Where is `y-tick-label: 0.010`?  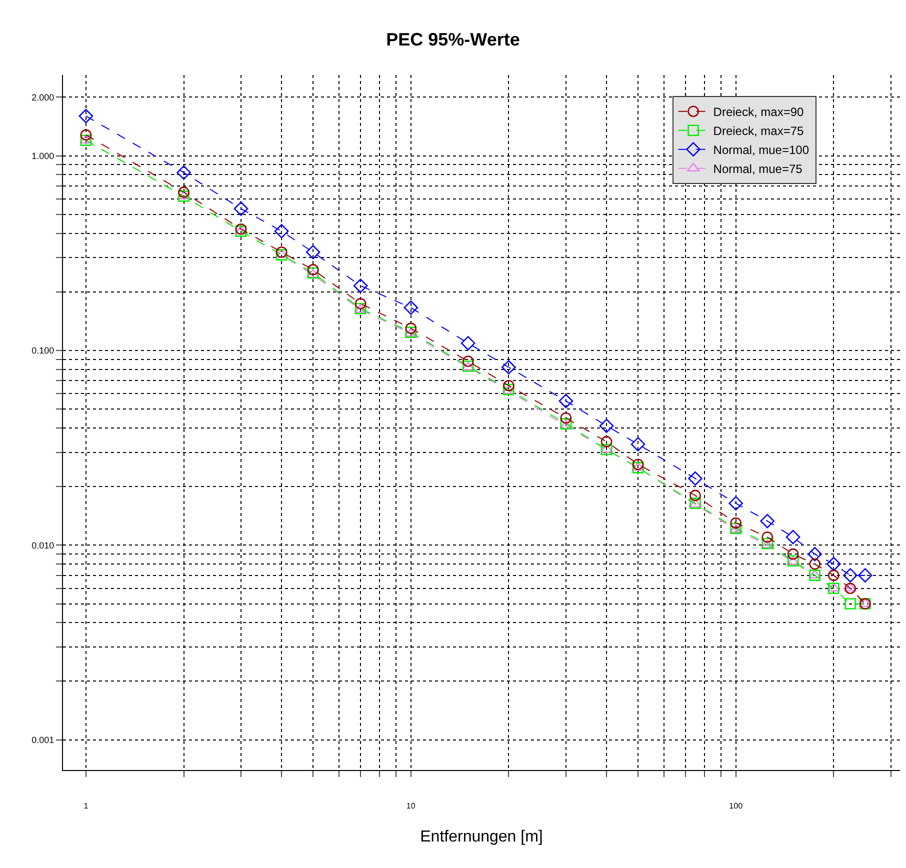
y-tick-label: 0.010 is located at coordinates (43, 545).